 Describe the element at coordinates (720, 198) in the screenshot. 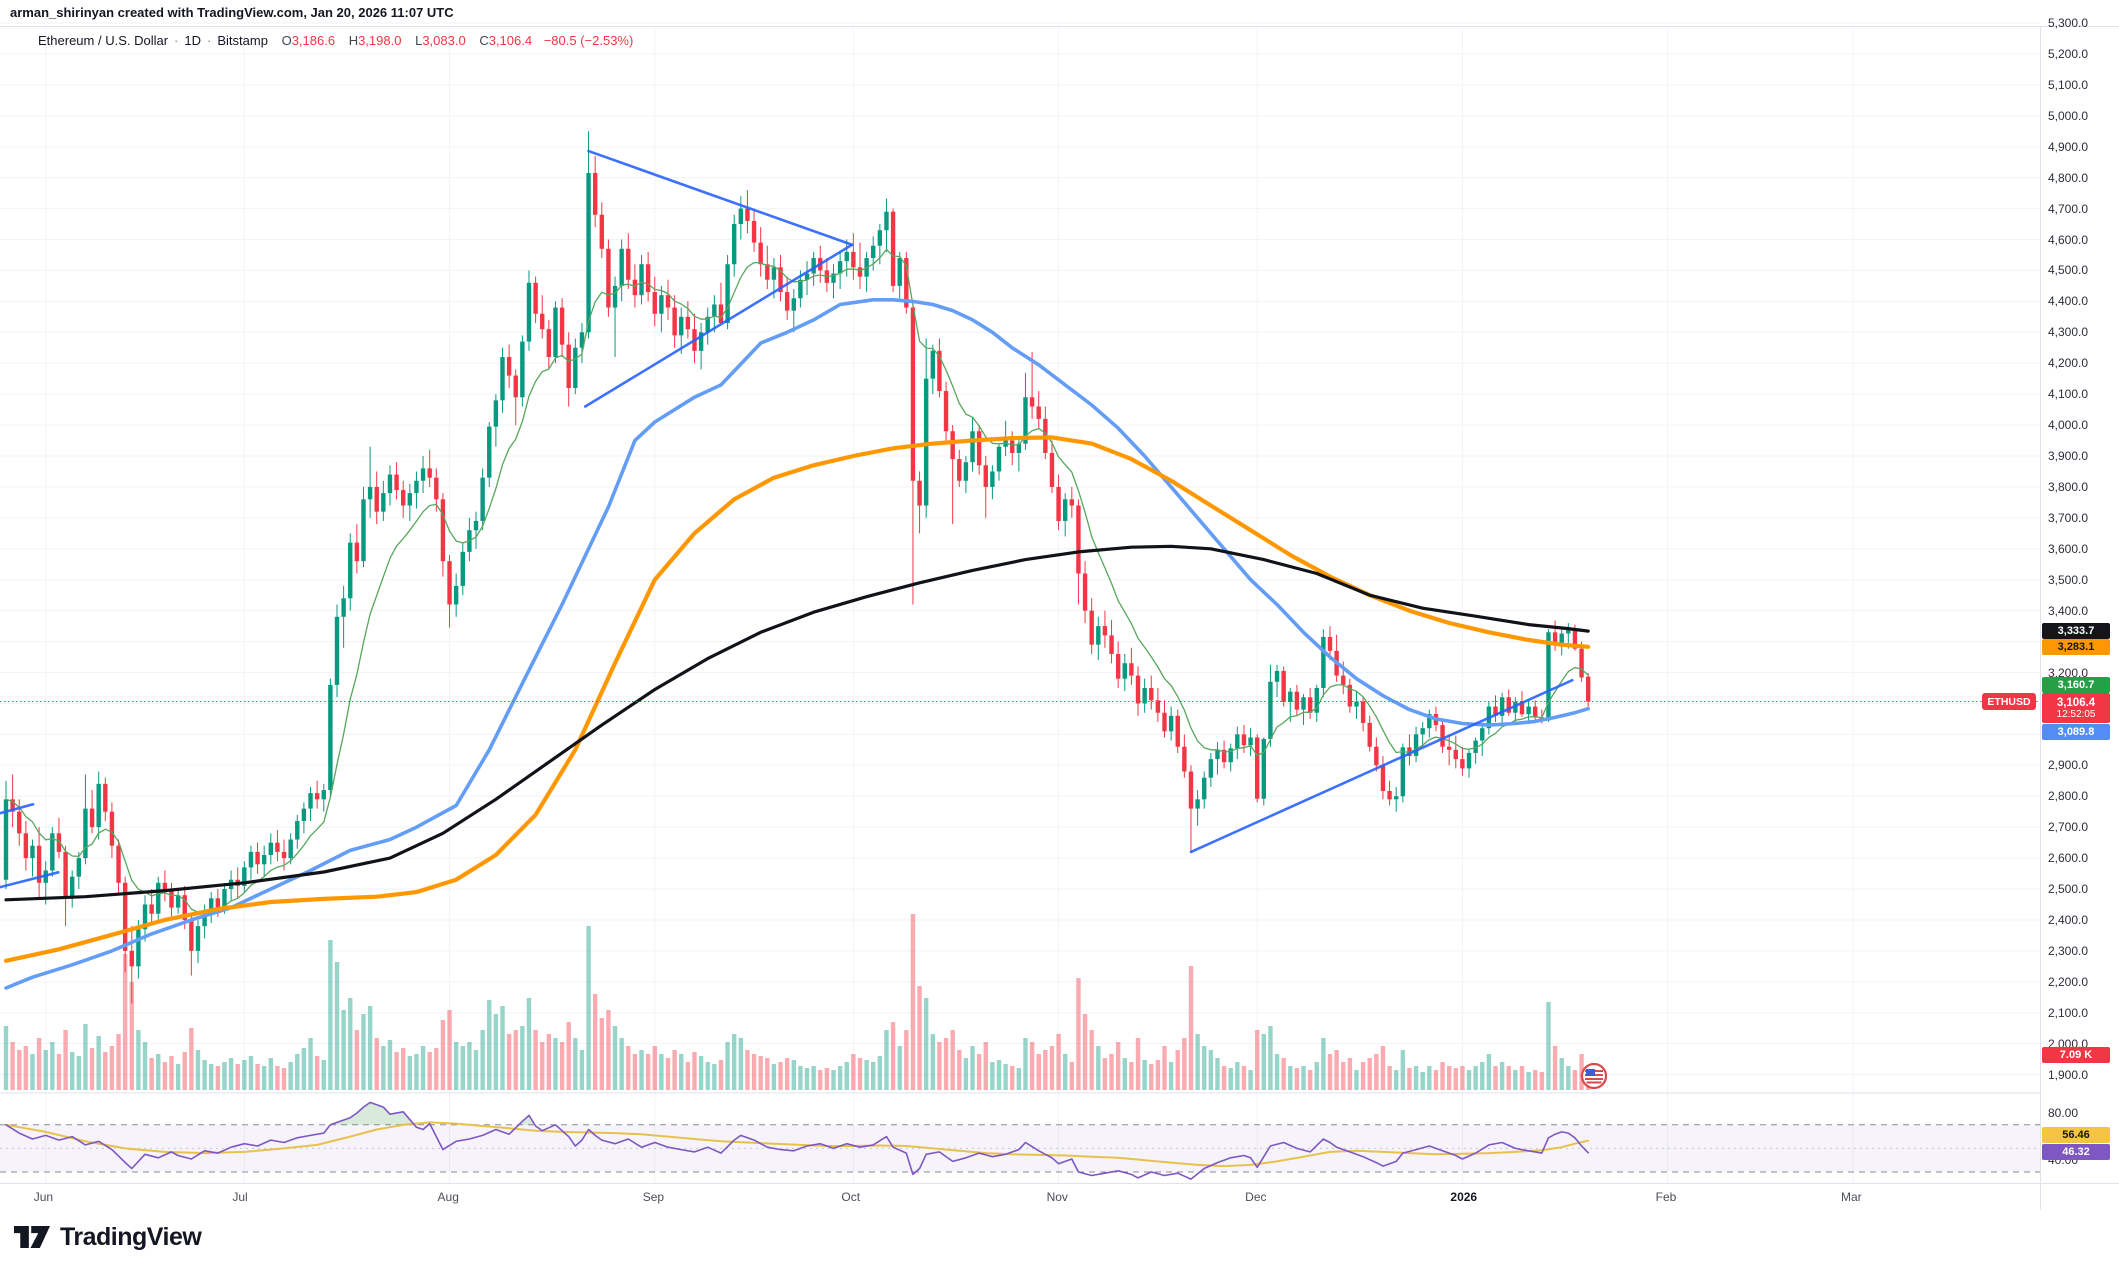

I see `triangle-upper` at that location.